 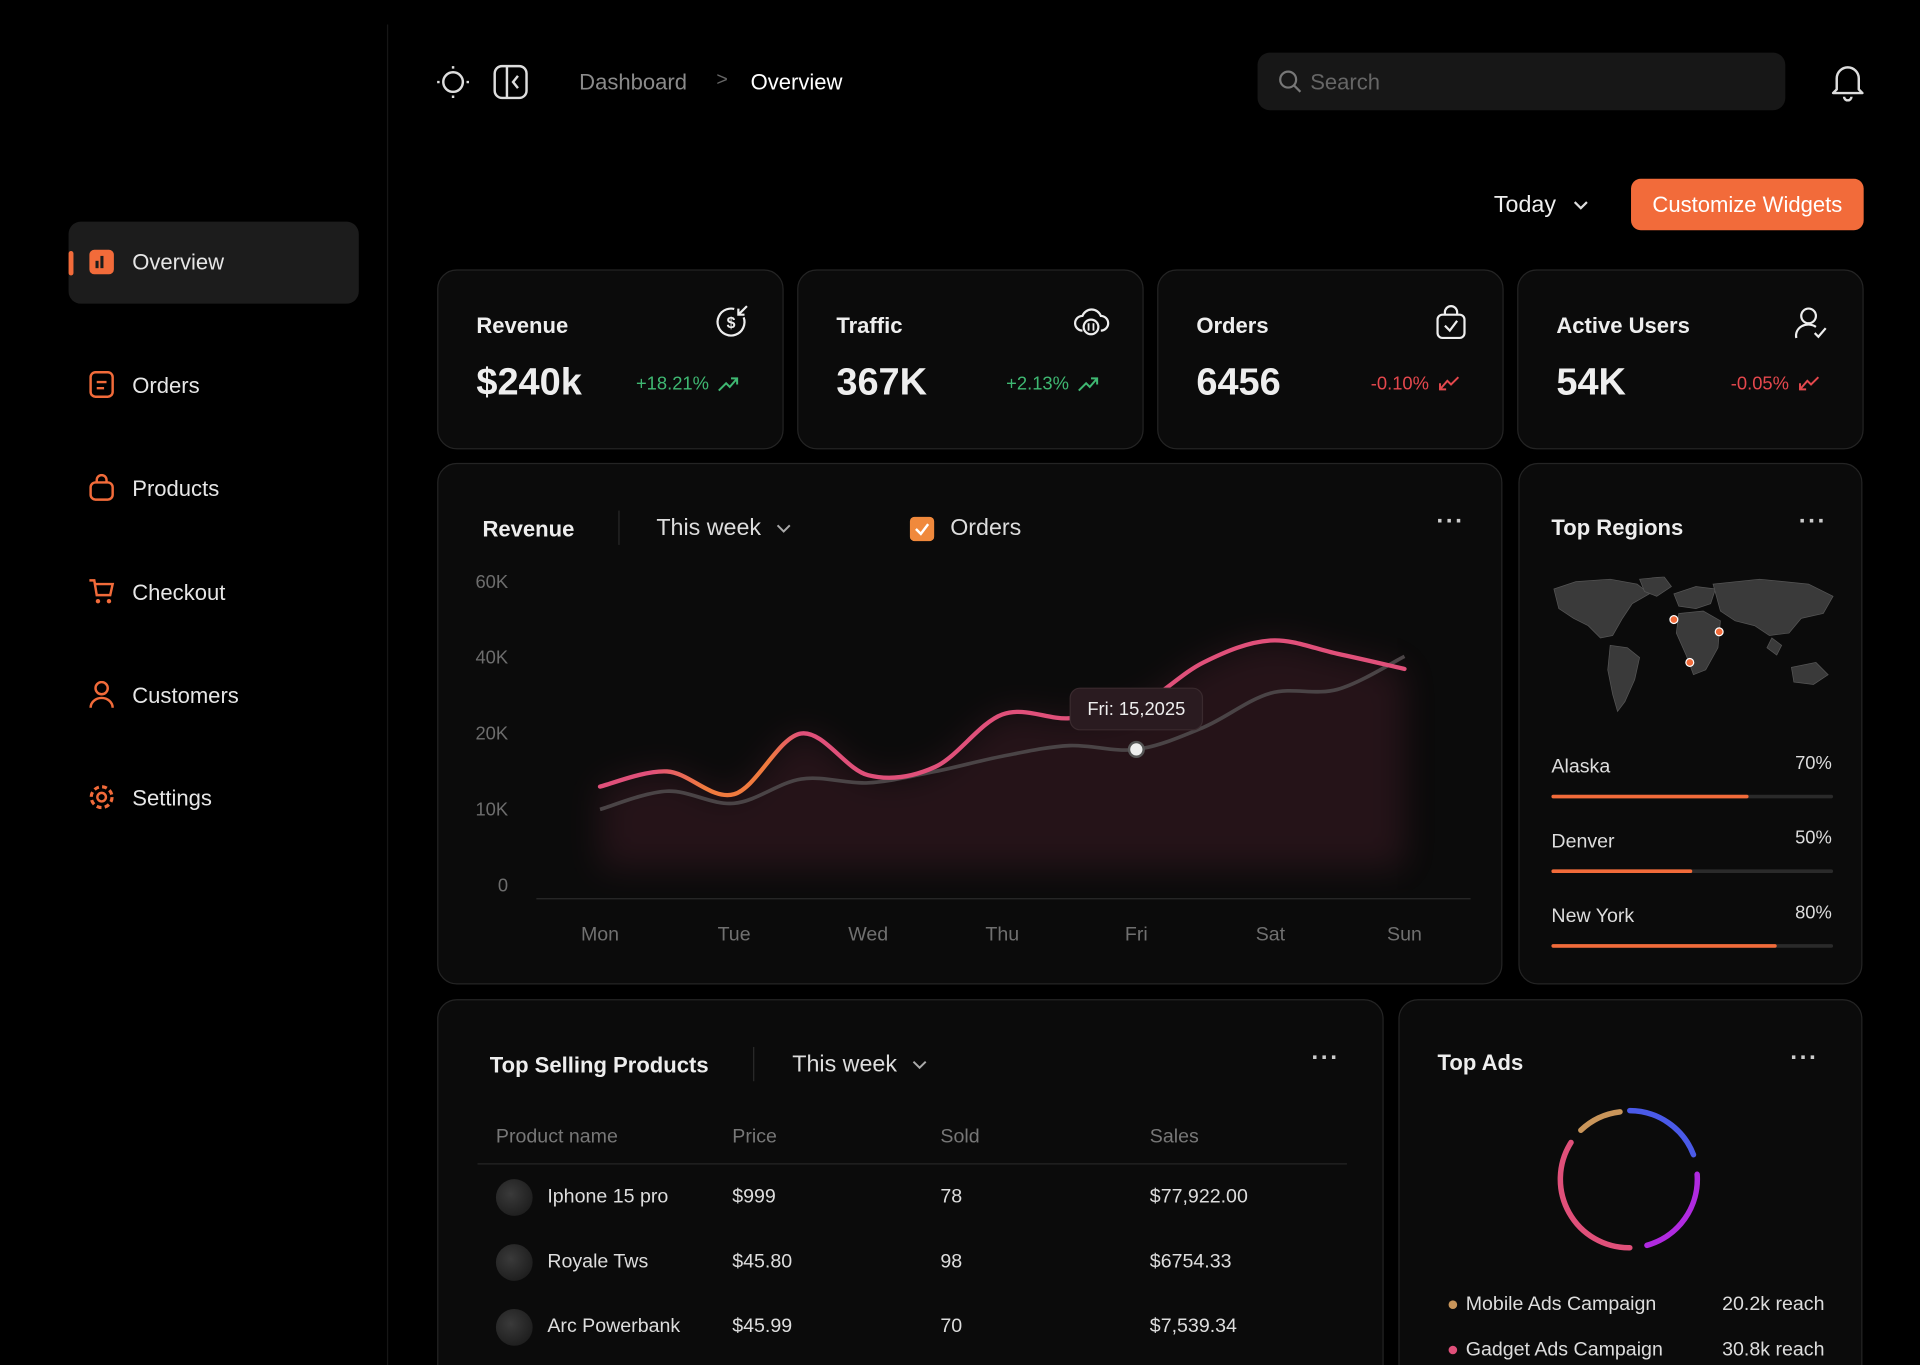 What do you see at coordinates (1813, 763) in the screenshot?
I see `region-value: 70%` at bounding box center [1813, 763].